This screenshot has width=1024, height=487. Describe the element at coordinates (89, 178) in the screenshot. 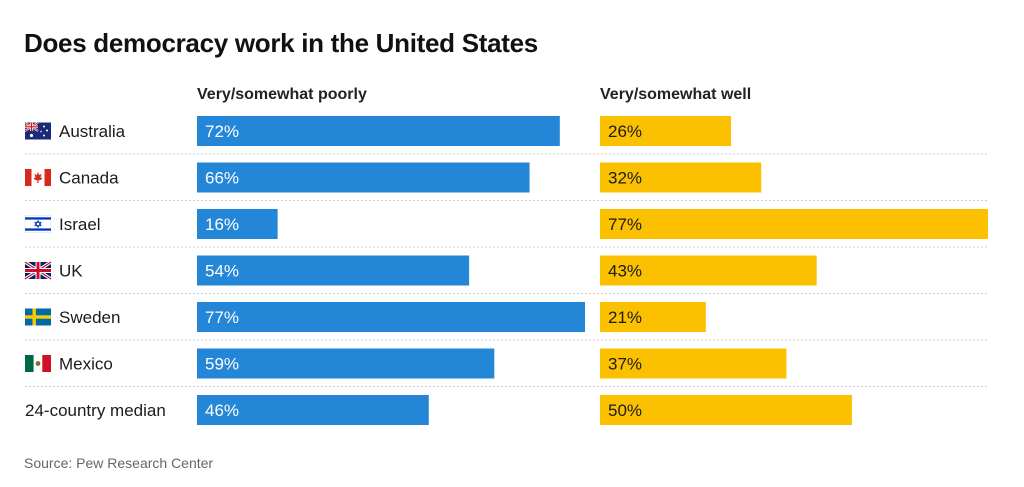

I see `category-label: Canada` at that location.